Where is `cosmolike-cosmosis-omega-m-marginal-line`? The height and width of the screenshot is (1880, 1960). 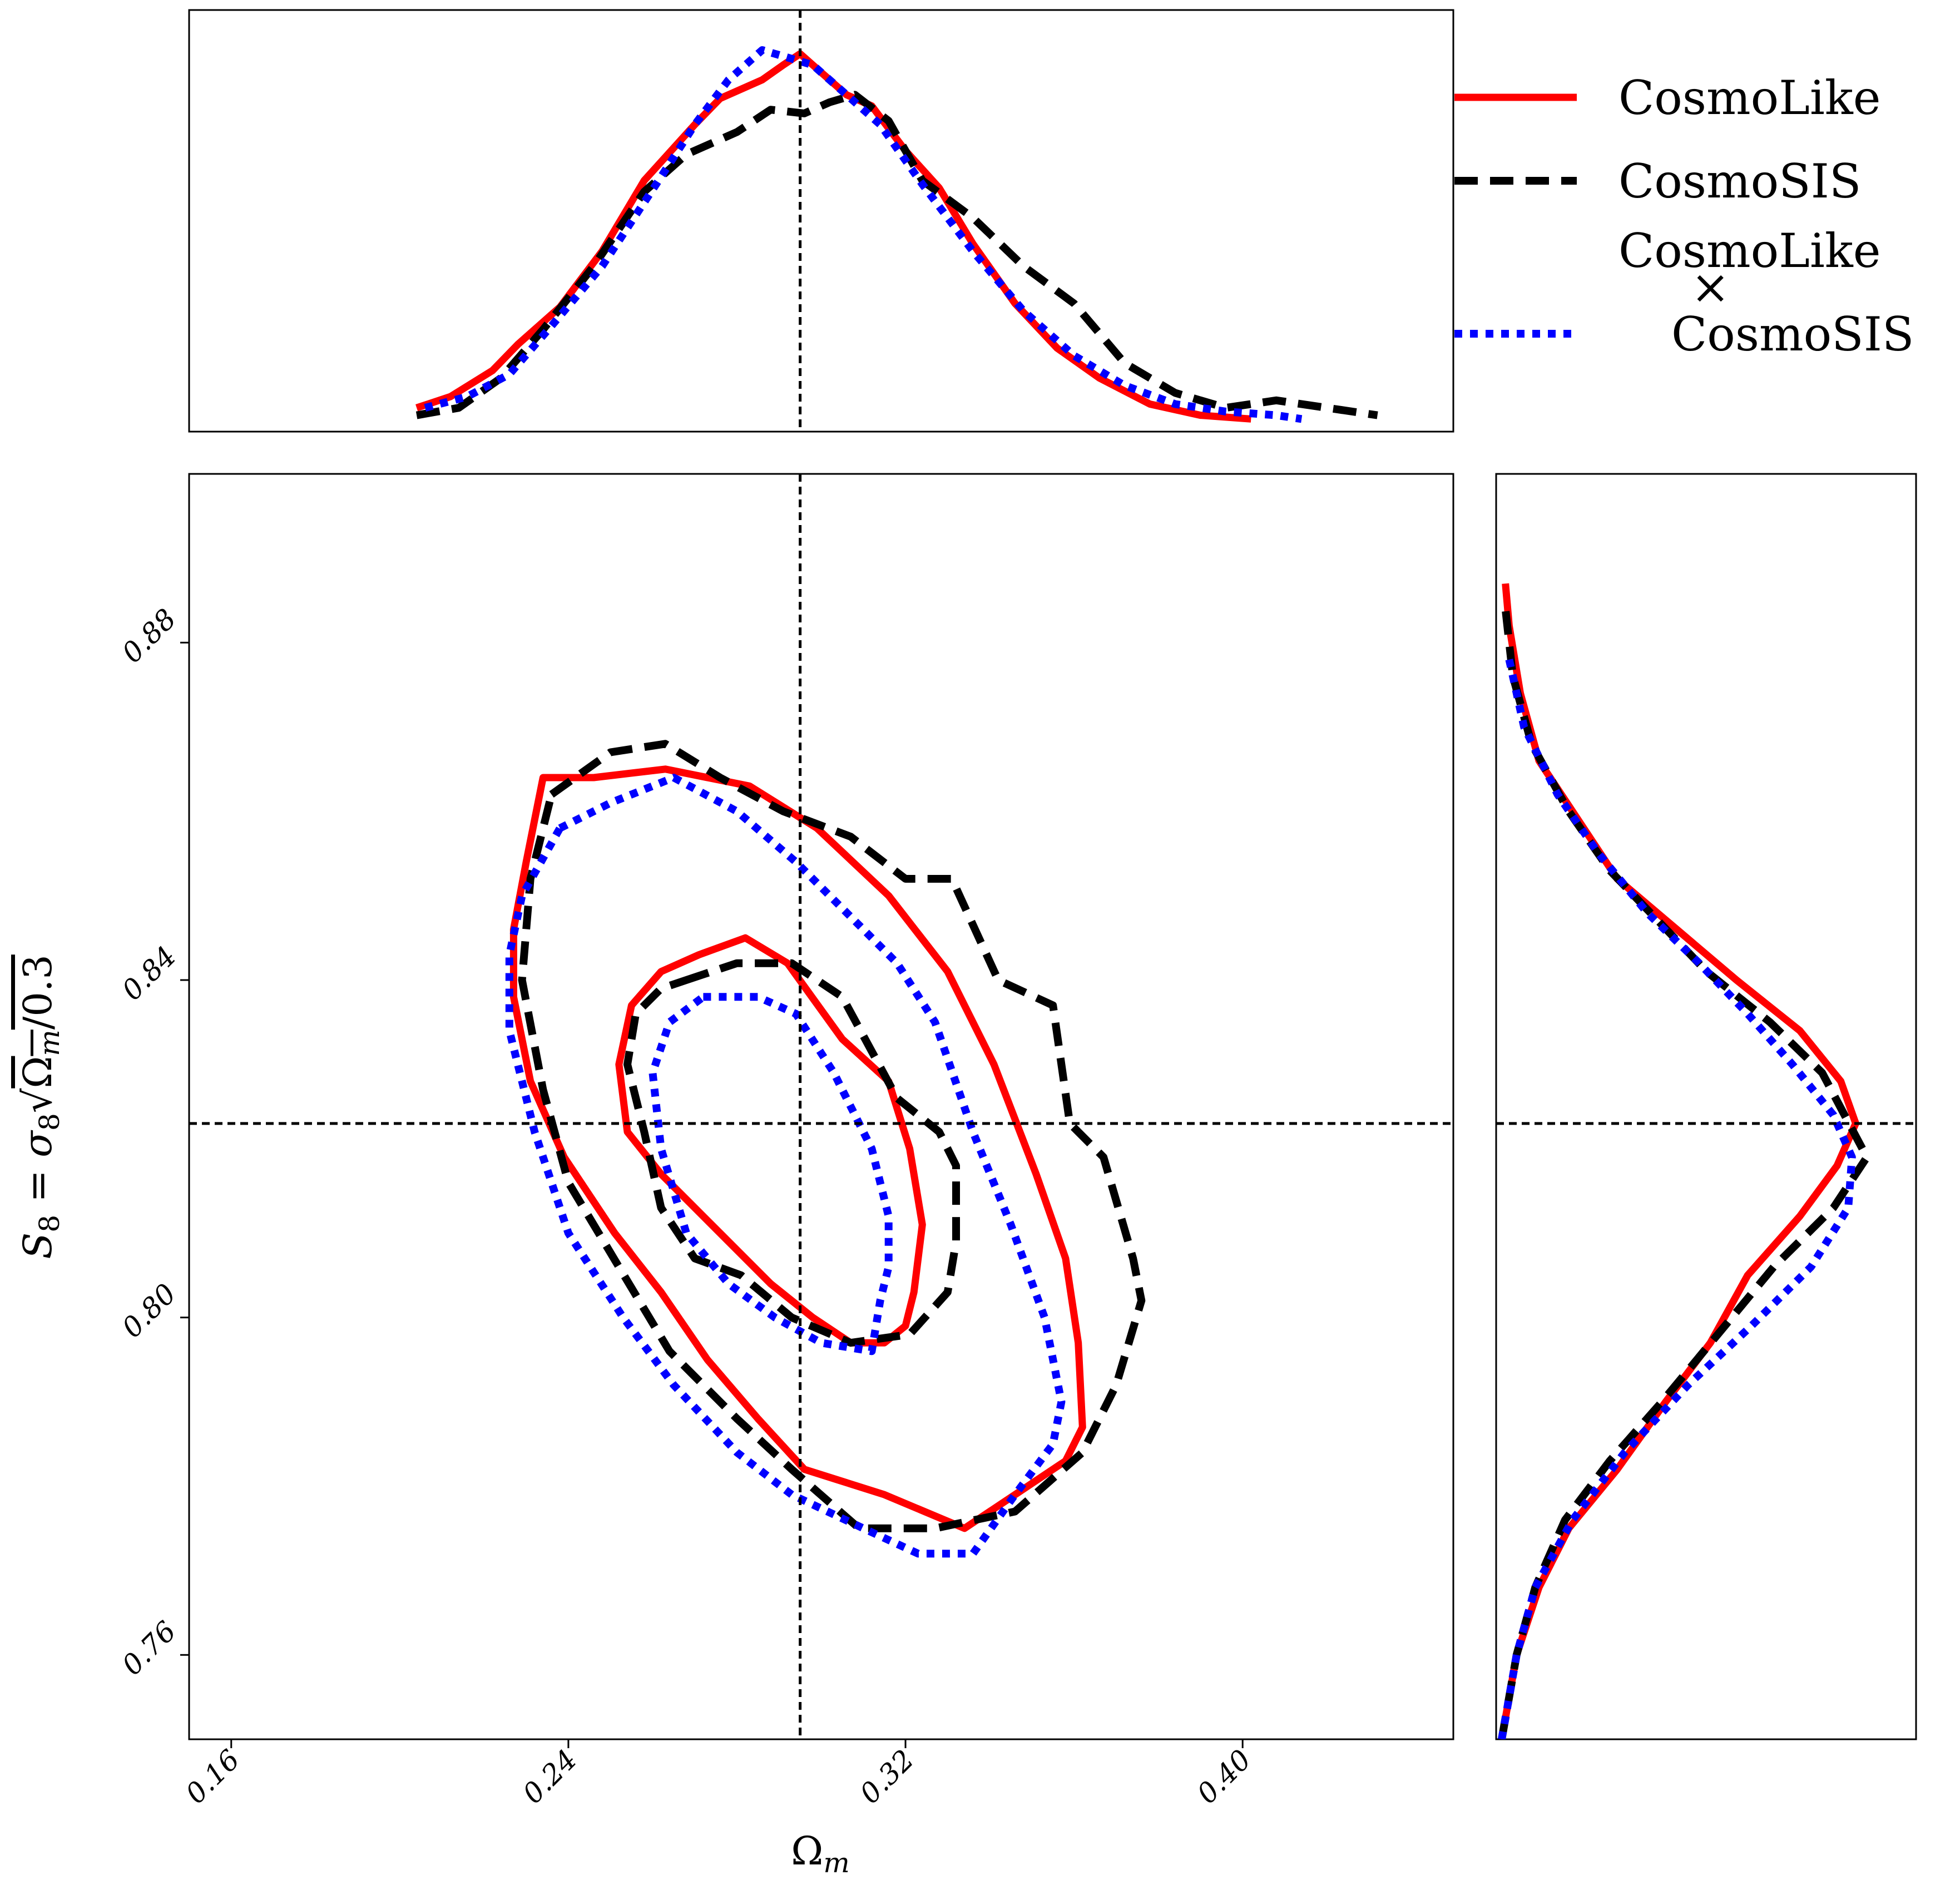
cosmolike-cosmosis-omega-m-marginal-line is located at coordinates (864, 234).